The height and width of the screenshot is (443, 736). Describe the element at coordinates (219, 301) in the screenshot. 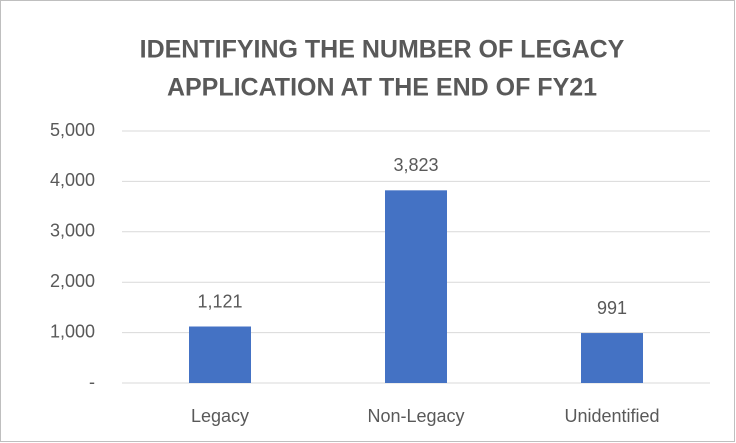

I see `data-label: 1,121` at that location.